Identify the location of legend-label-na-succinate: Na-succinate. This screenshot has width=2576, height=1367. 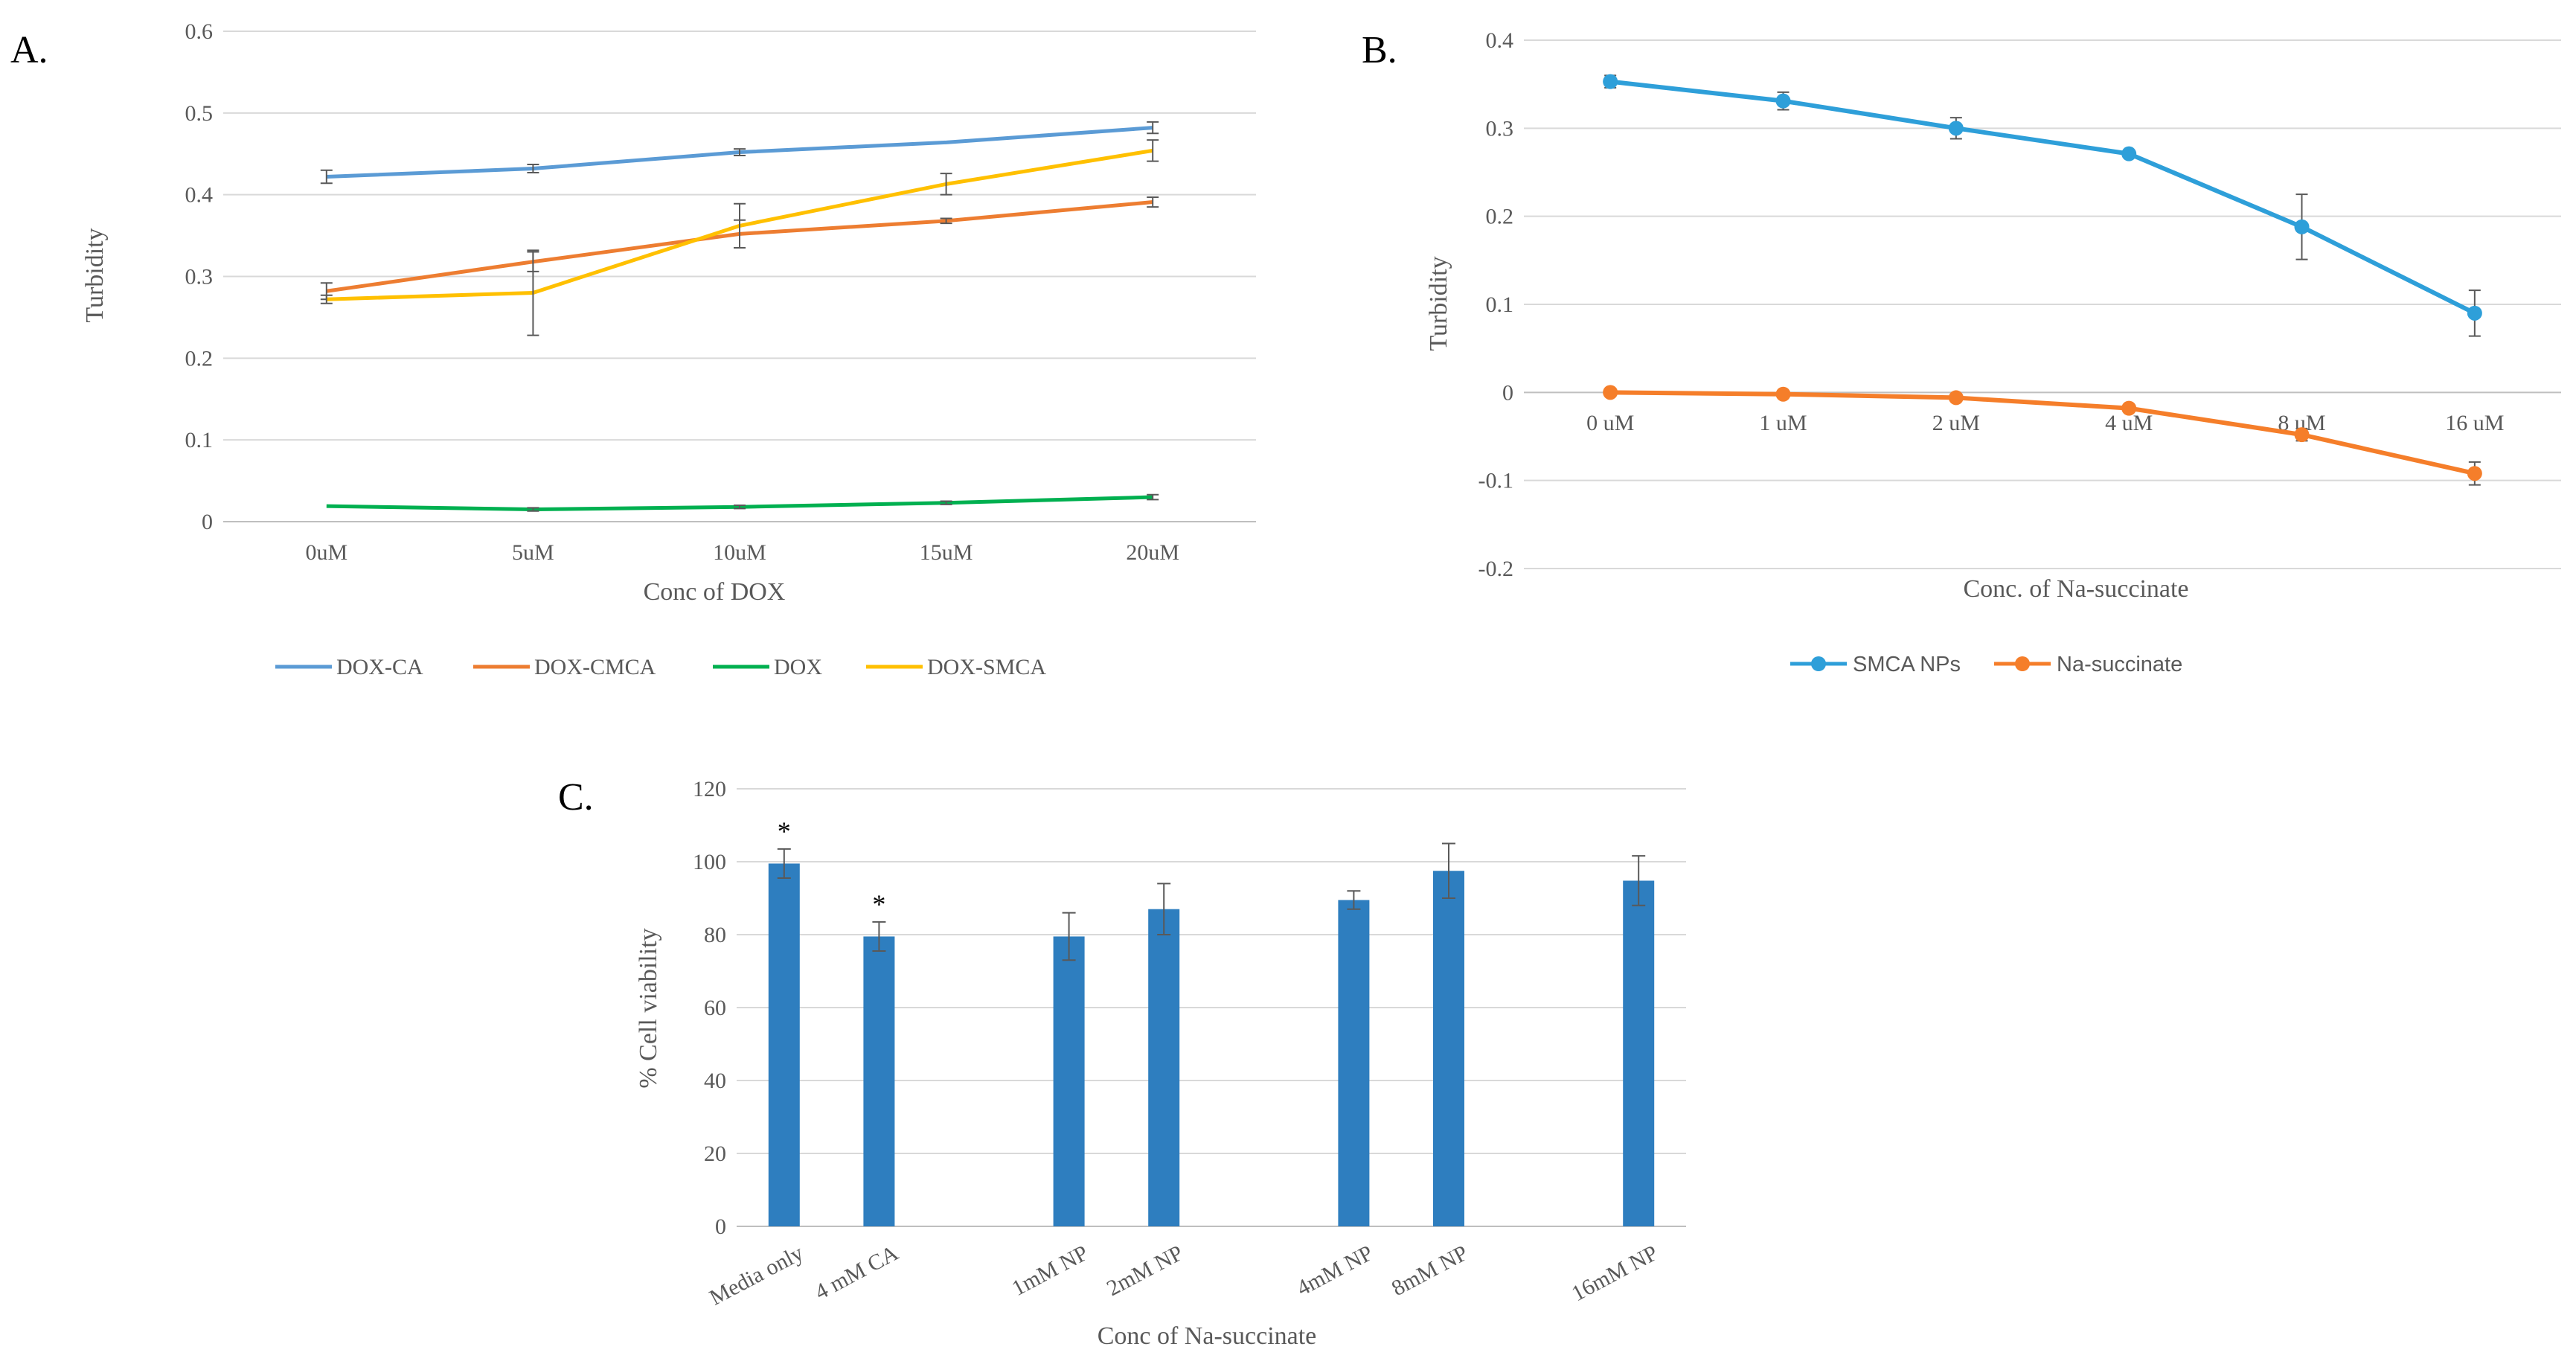
(2120, 664).